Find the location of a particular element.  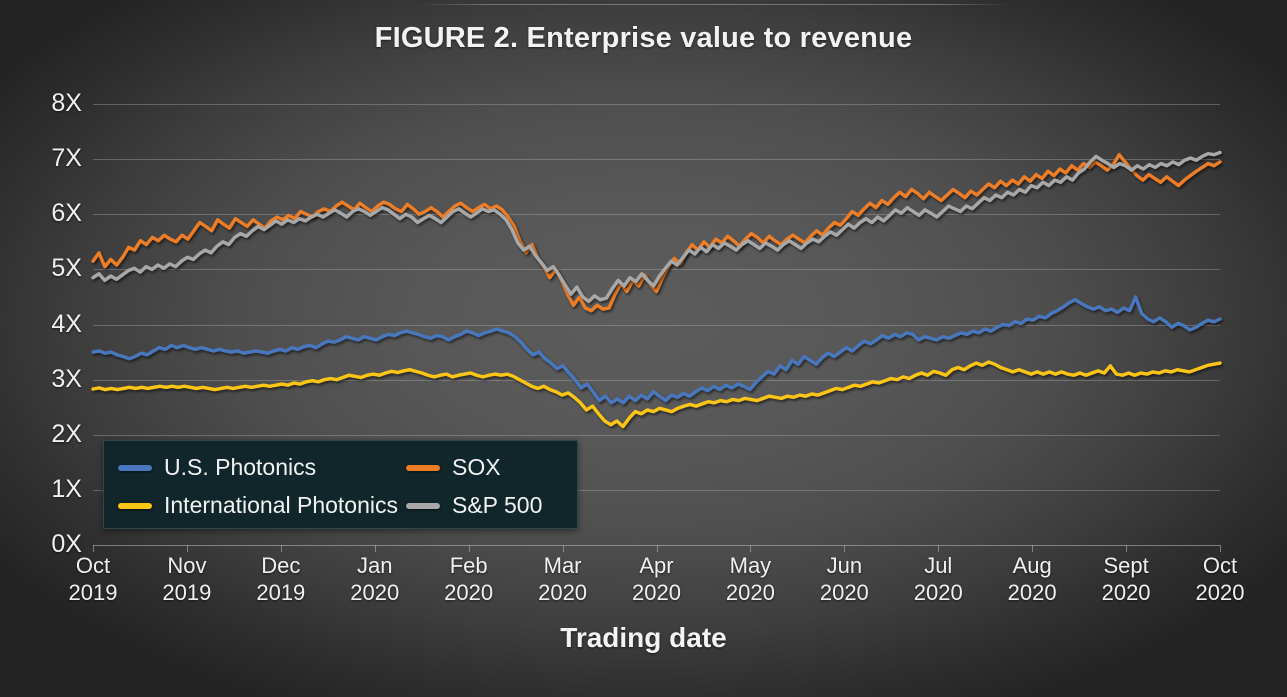

y-axis-tick-label: 7X is located at coordinates (66, 158).